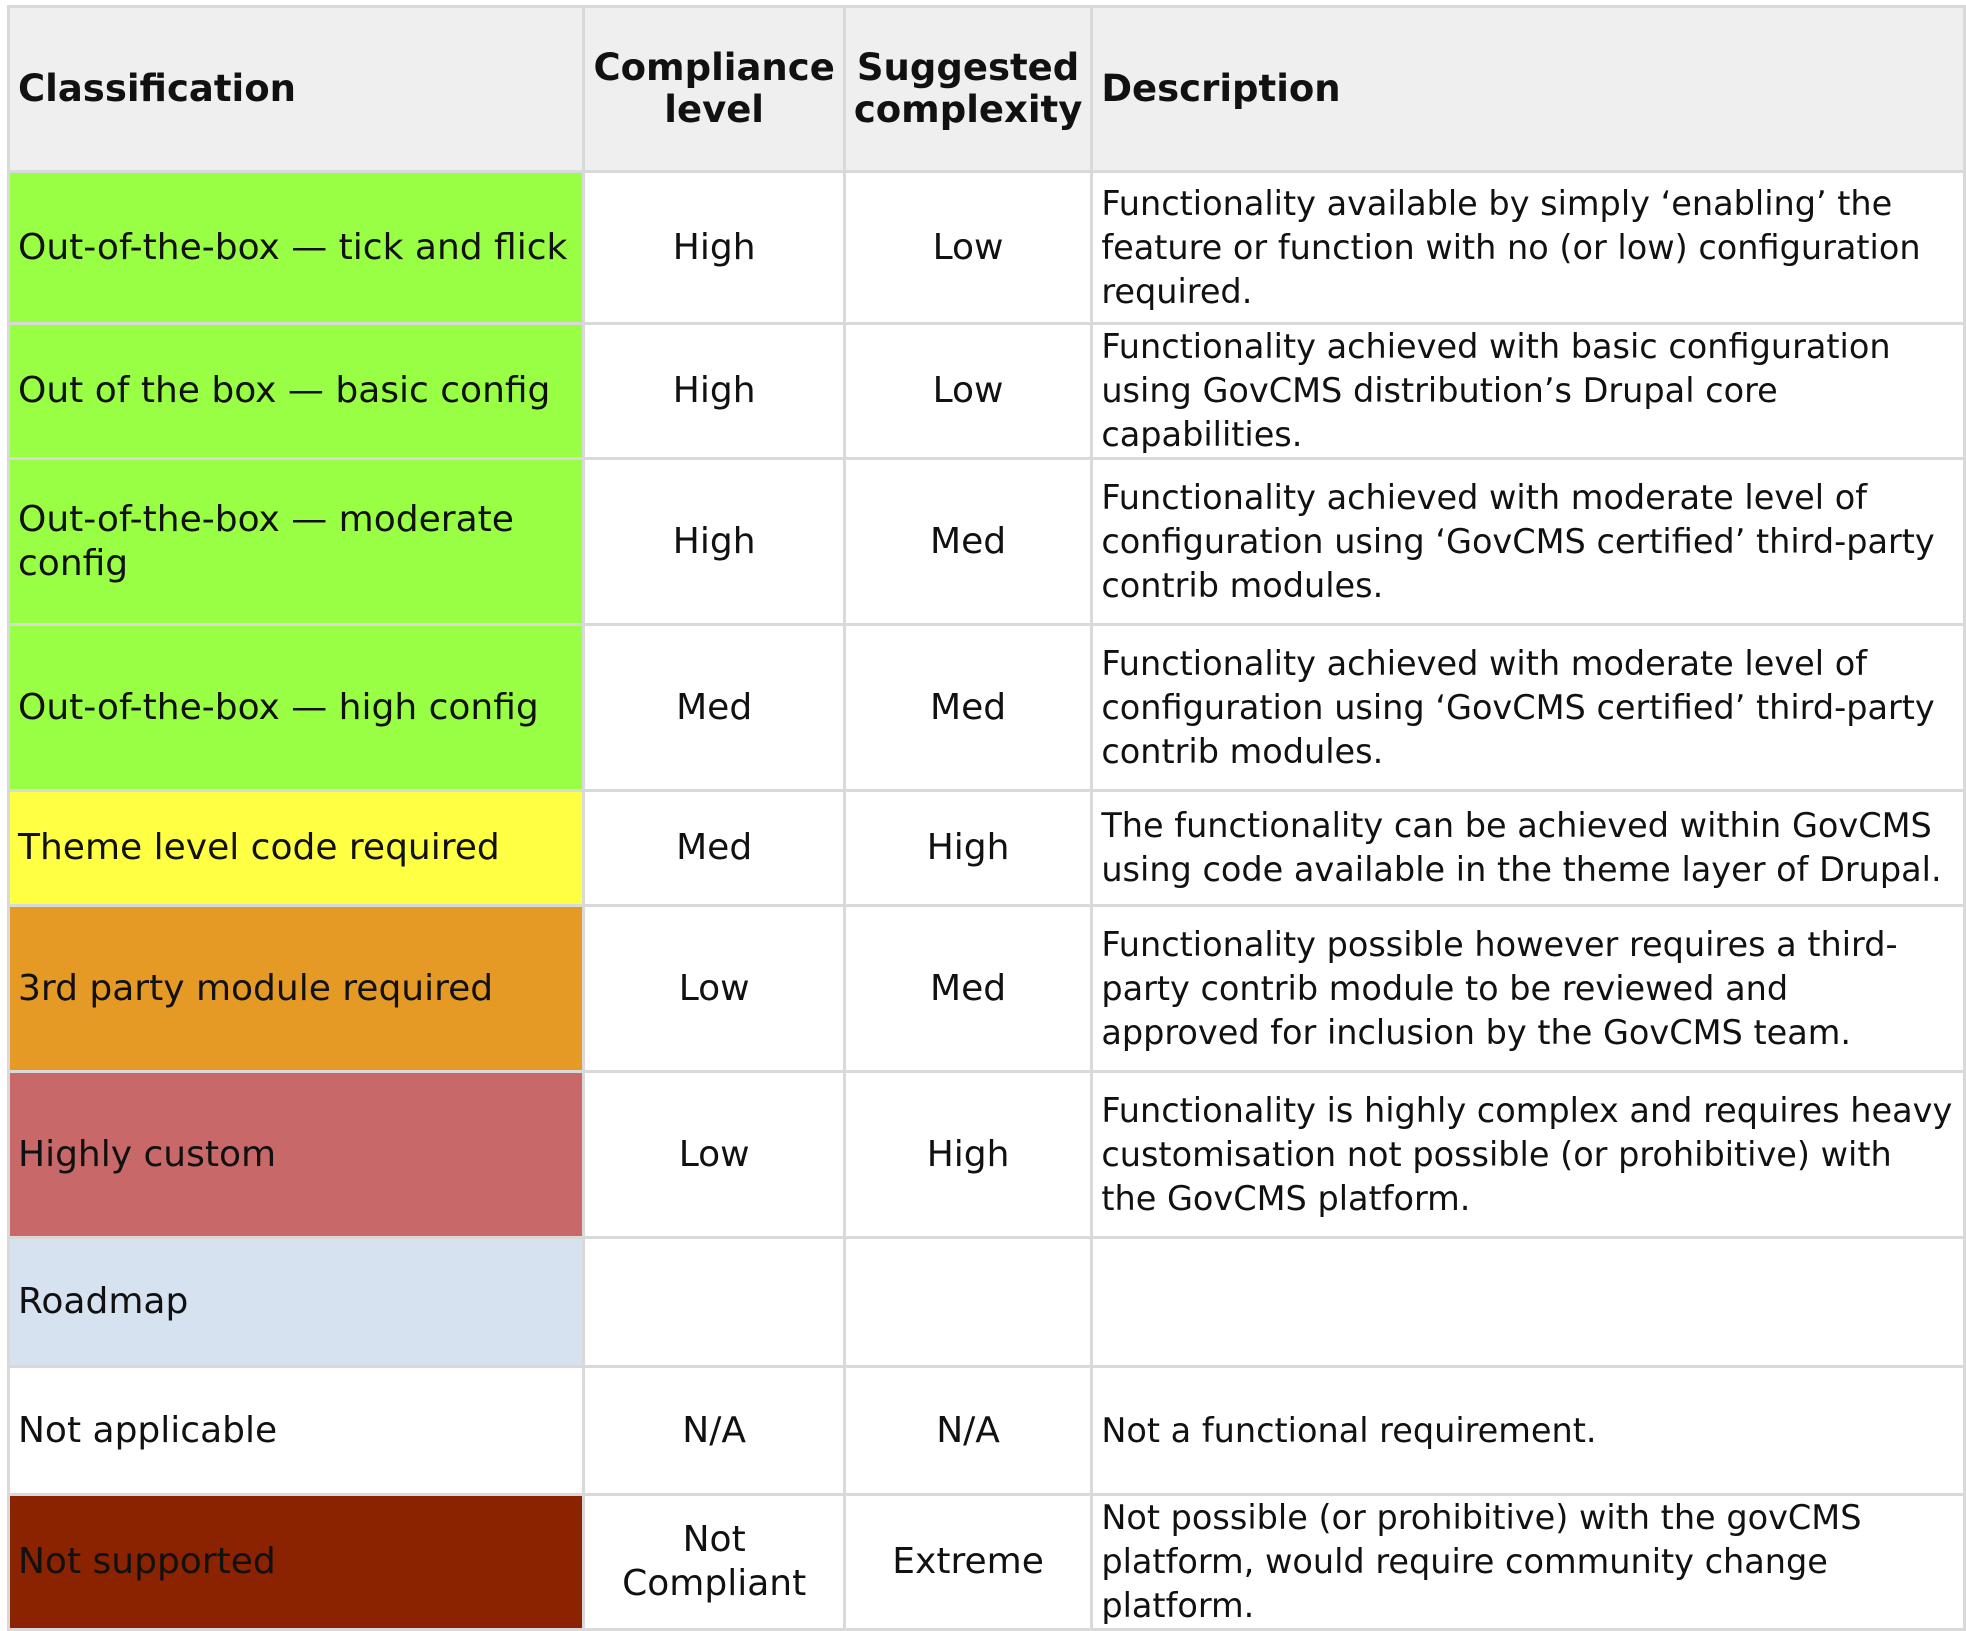 This screenshot has height=1631, width=1966. What do you see at coordinates (296, 247) in the screenshot?
I see `classification-cell: Out-of-the-box — tick and flick` at bounding box center [296, 247].